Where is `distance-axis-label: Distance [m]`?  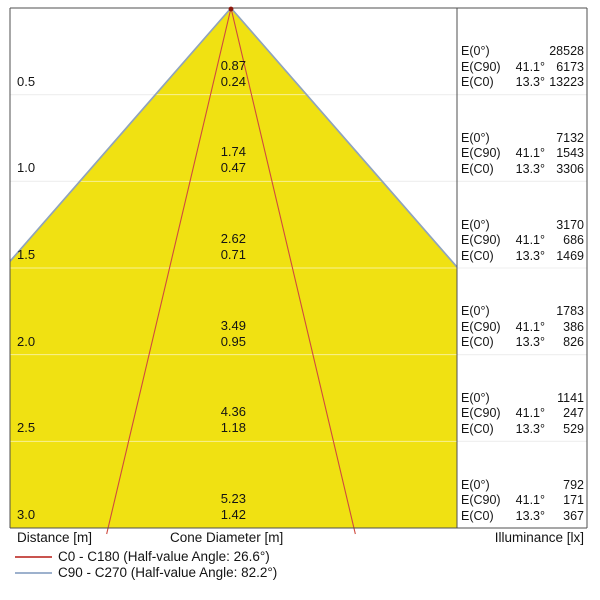 distance-axis-label: Distance [m] is located at coordinates (55, 537).